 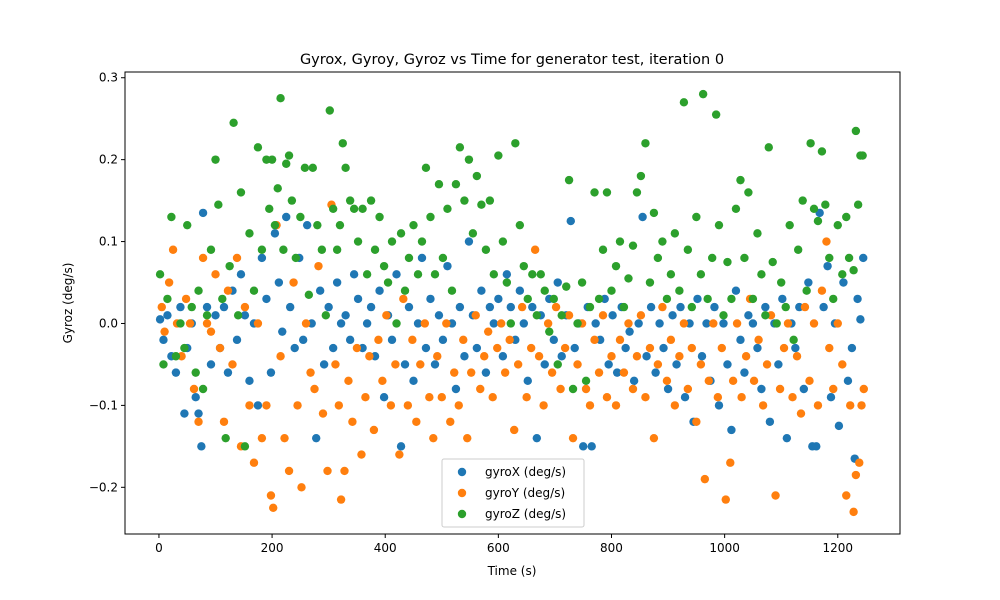 What do you see at coordinates (385, 548) in the screenshot?
I see `x-tick-label: 400` at bounding box center [385, 548].